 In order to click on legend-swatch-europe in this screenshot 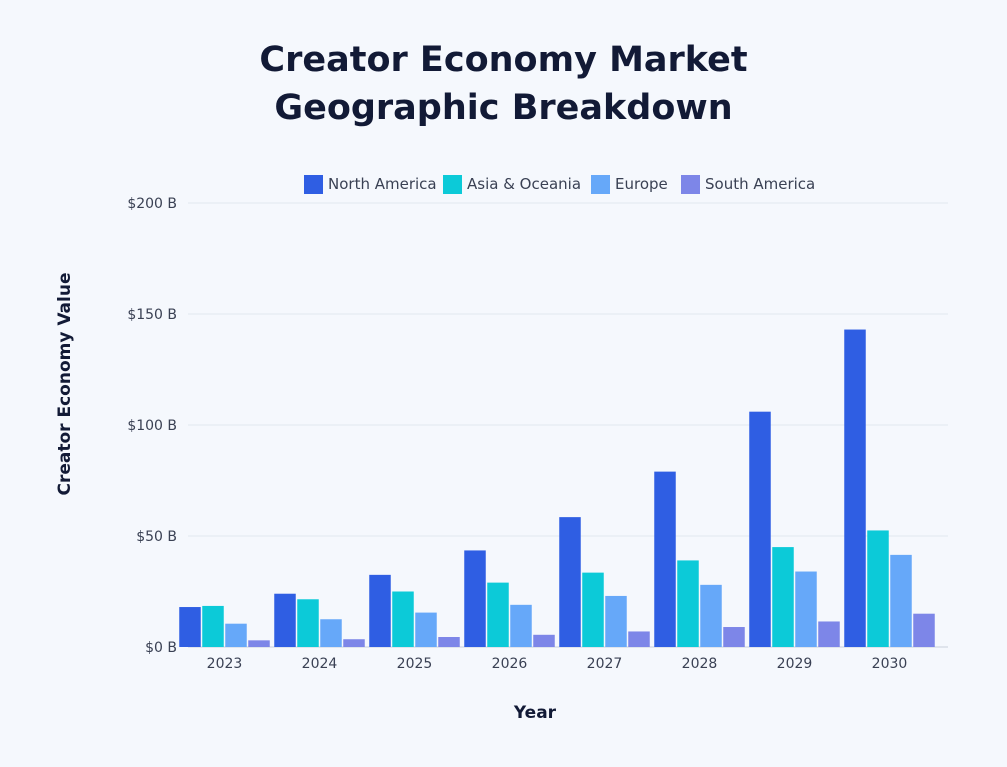, I will do `click(600, 184)`.